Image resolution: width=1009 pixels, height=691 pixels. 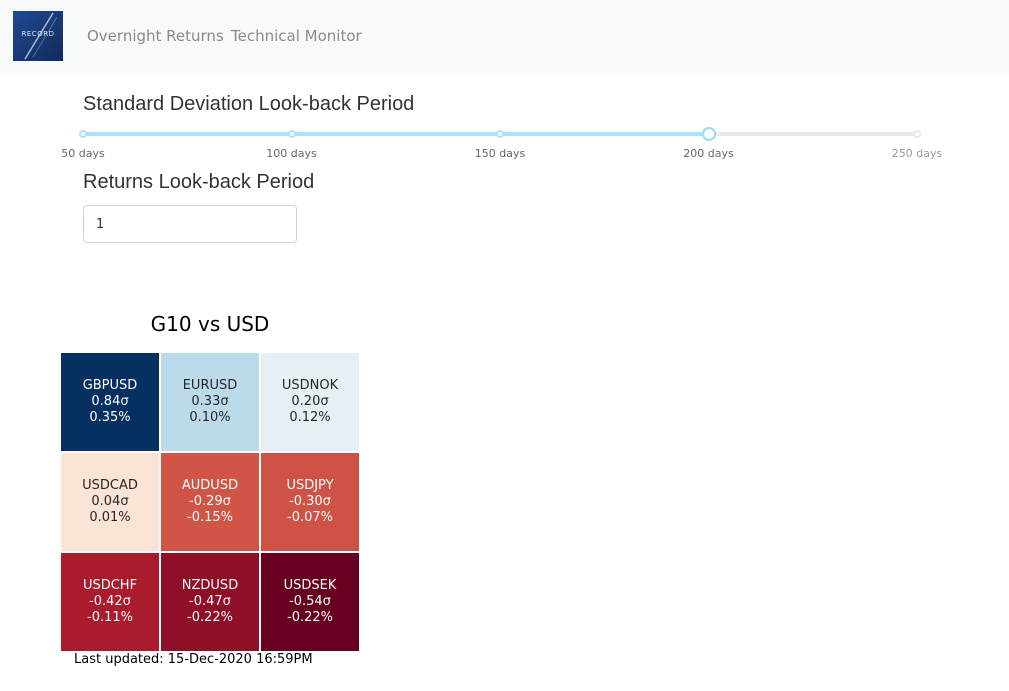 What do you see at coordinates (193, 659) in the screenshot?
I see `last-updated-text: Last updated: 15-Dec-2020 16:59PM` at bounding box center [193, 659].